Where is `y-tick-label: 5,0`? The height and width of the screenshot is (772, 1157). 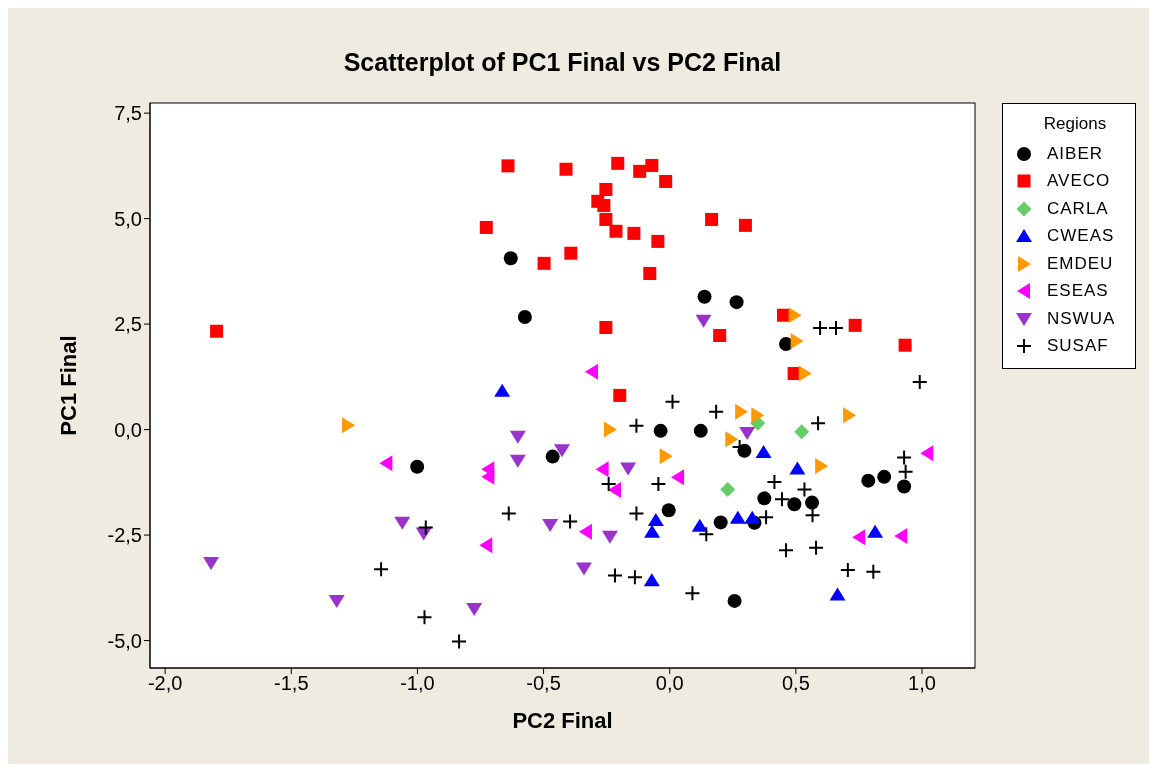 y-tick-label: 5,0 is located at coordinates (128, 218).